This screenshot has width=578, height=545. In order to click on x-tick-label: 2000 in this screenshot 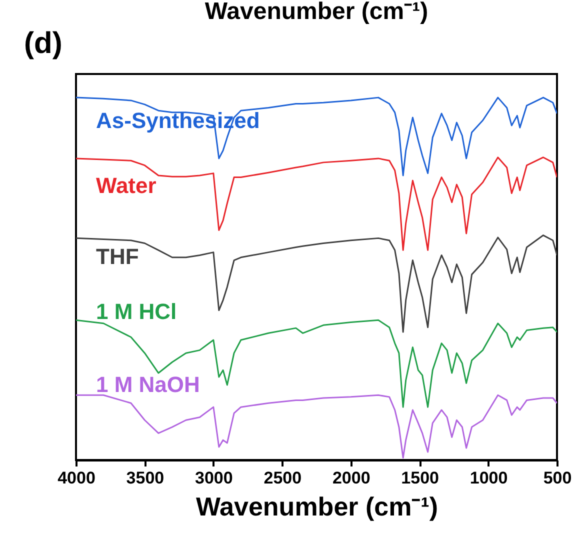, I will do `click(351, 478)`.